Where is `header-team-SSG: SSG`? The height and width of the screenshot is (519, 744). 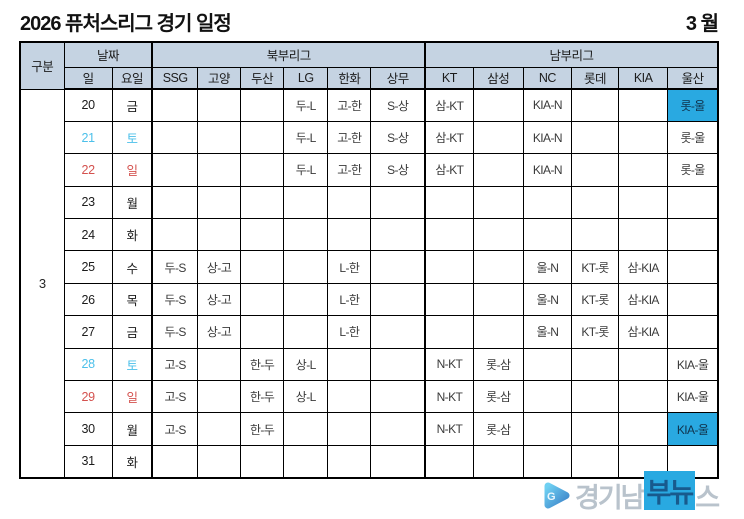 header-team-SSG: SSG is located at coordinates (174, 78).